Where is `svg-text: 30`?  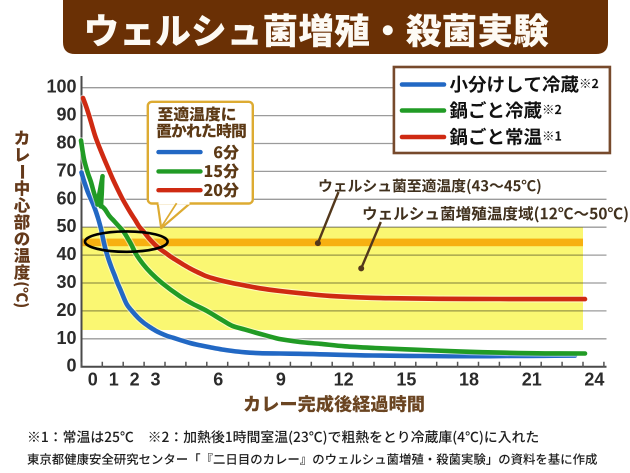
svg-text: 30 is located at coordinates (66, 282).